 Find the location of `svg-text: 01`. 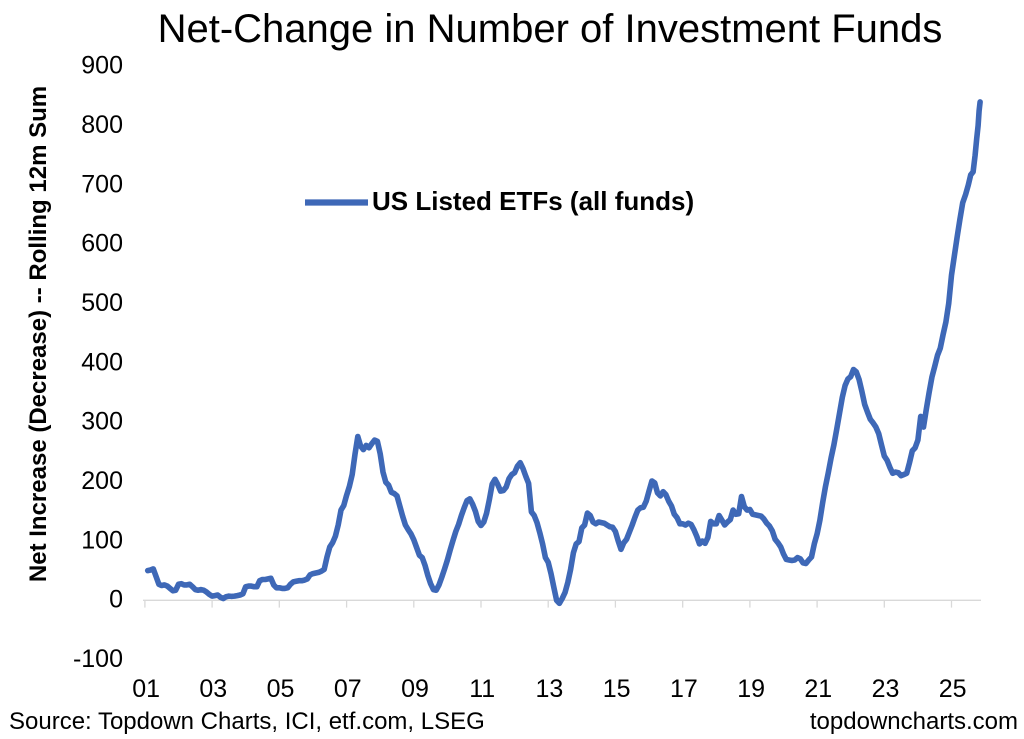

svg-text: 01 is located at coordinates (146, 689).